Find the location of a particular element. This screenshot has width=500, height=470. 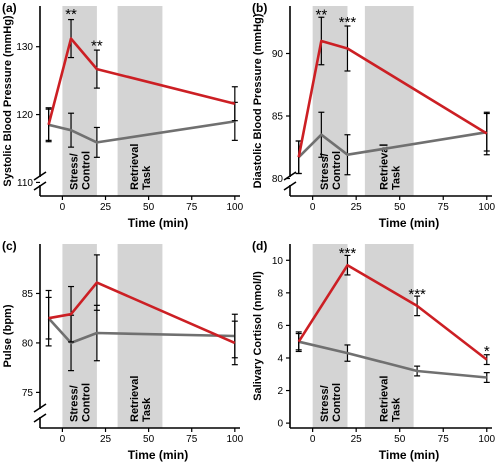

y-tick-label: 0 is located at coordinates (280, 424).